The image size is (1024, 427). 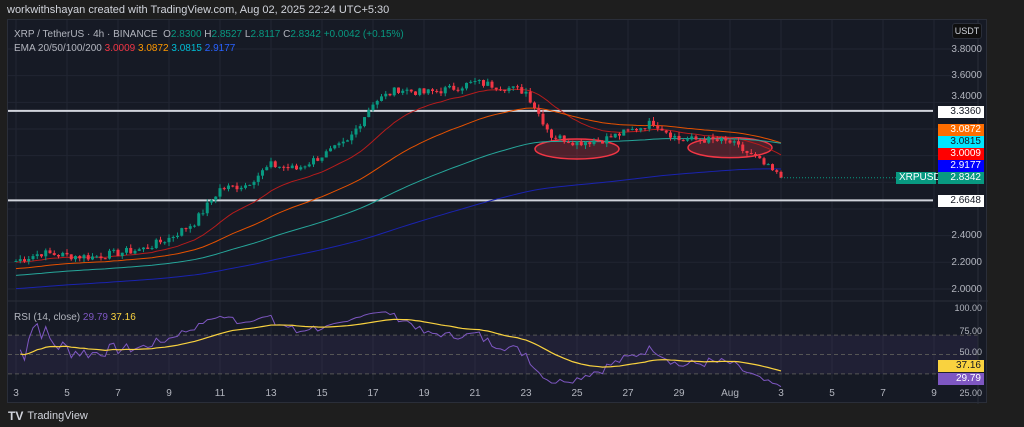 What do you see at coordinates (322, 393) in the screenshot?
I see `time-axis-label: 15` at bounding box center [322, 393].